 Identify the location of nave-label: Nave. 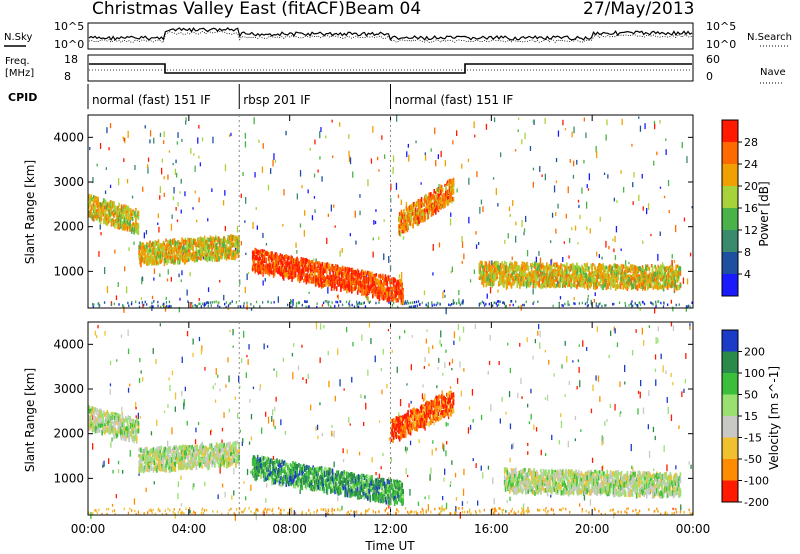
(773, 72).